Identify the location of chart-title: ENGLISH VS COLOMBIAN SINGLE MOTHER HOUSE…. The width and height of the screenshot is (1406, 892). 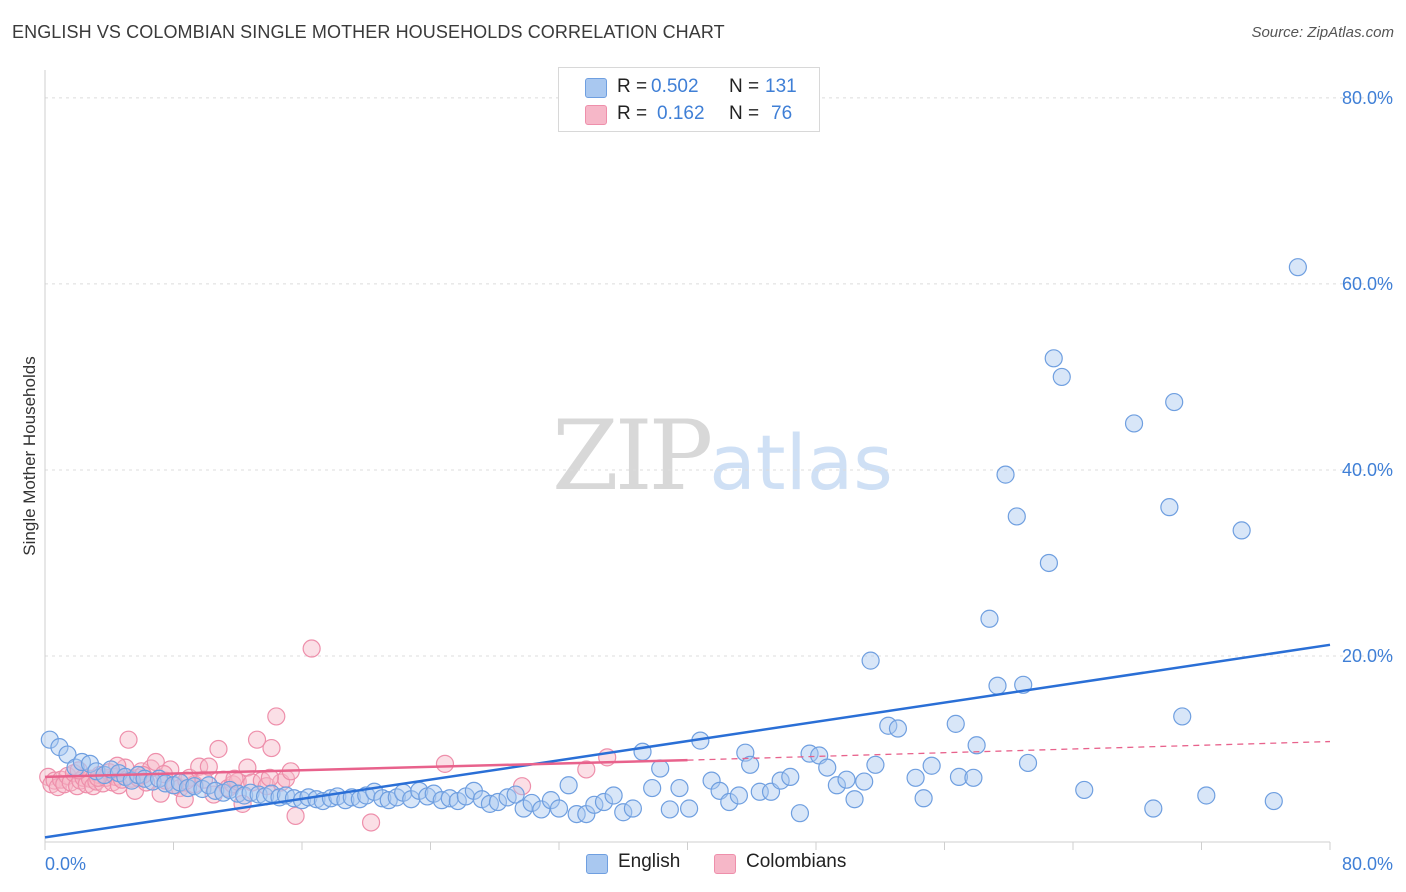
(368, 32).